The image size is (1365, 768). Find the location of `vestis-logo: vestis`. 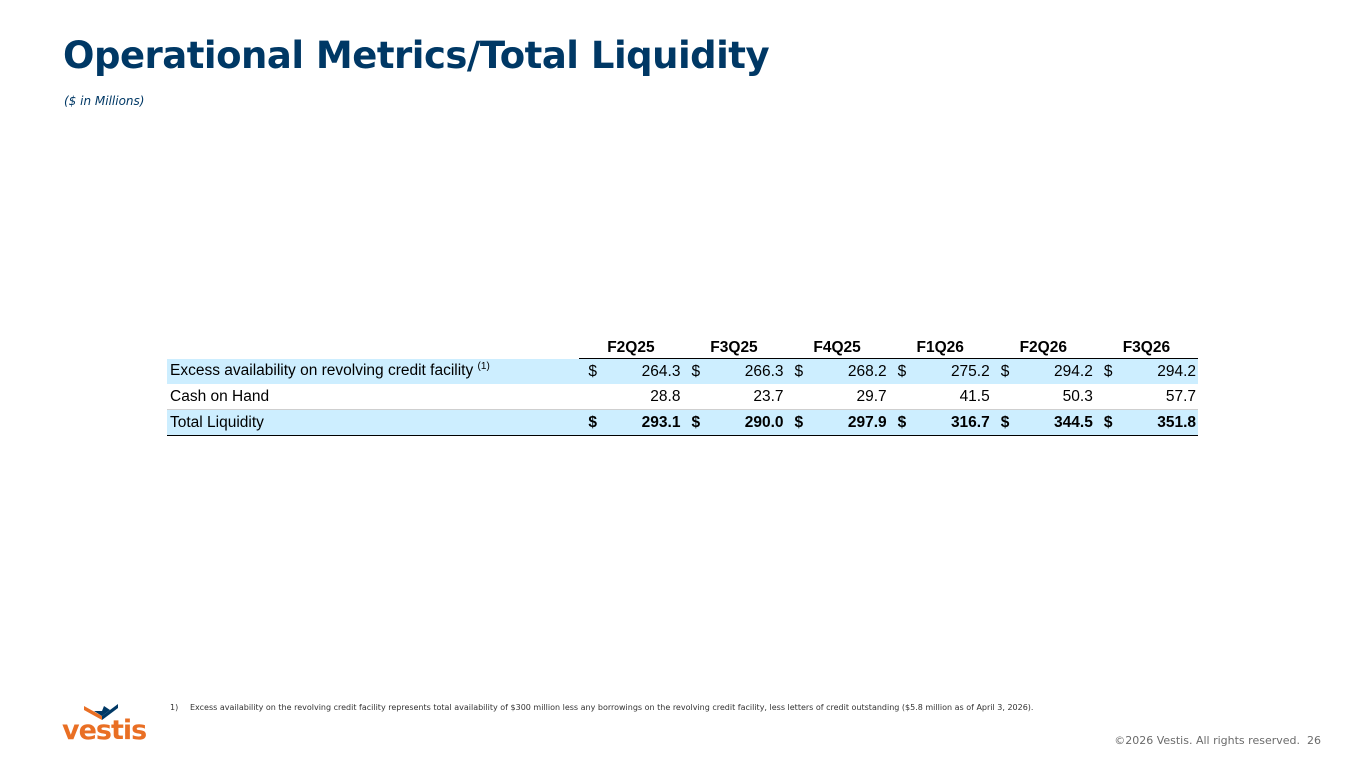

vestis-logo: vestis is located at coordinates (104, 725).